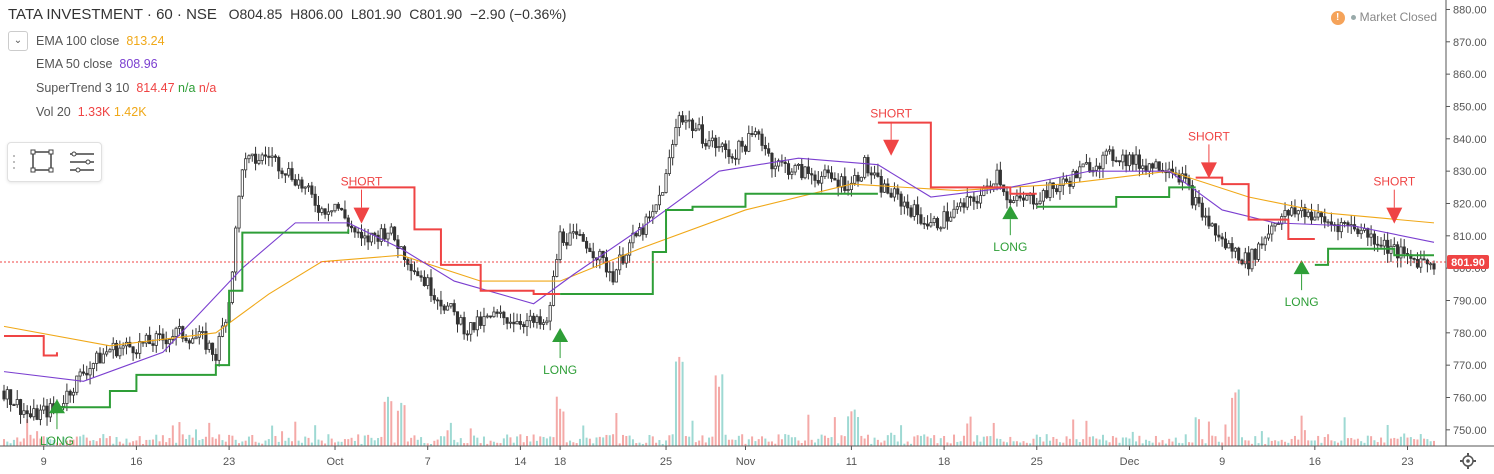 This screenshot has width=1494, height=474. Describe the element at coordinates (727, 457) in the screenshot. I see `time-axis: 9 16 23 Oct 7 14 18 25 Nov 11 18 25 Dec 9 16 23` at that location.